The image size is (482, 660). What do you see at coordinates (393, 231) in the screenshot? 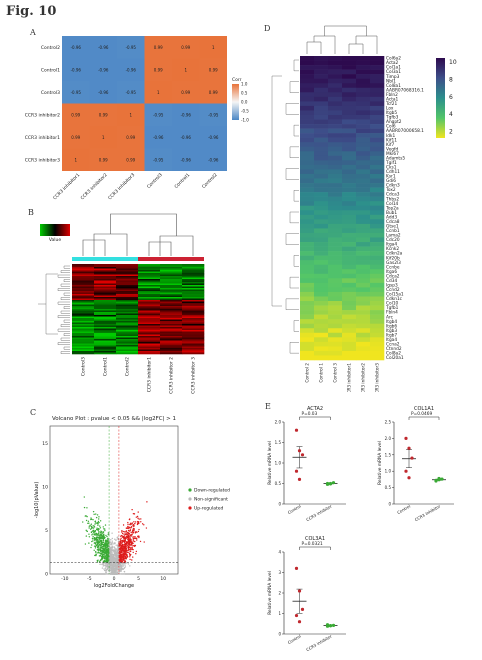
I see `gene-label: Ccnb1` at bounding box center [393, 231].